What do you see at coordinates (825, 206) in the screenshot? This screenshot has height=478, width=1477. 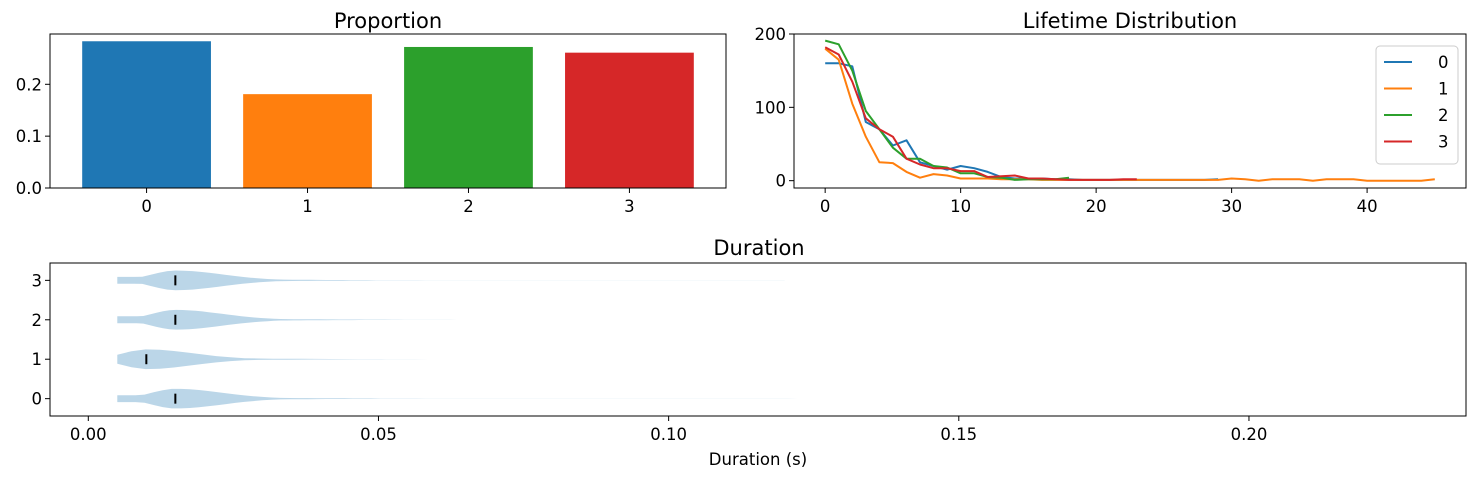 I see `lifetime-x-tick-label: 0` at bounding box center [825, 206].